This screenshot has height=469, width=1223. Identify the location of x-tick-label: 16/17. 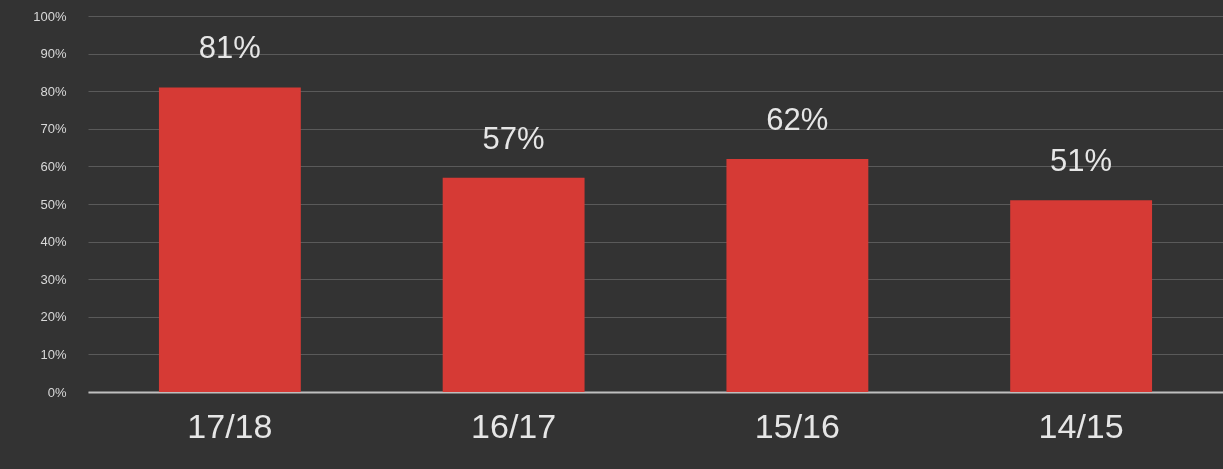
(514, 425).